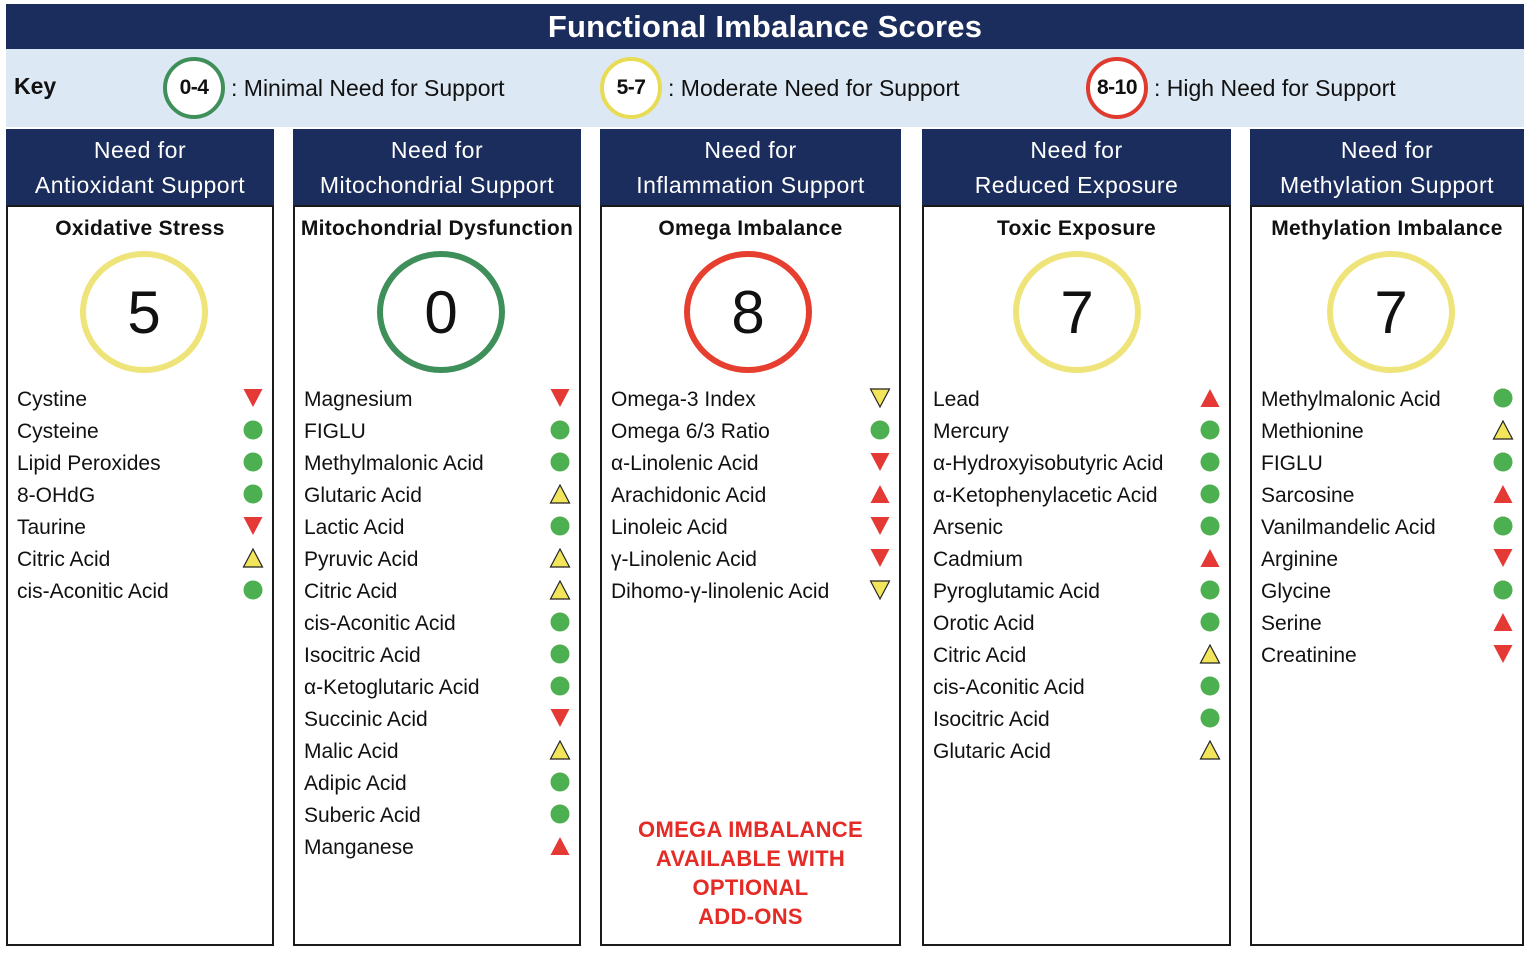  I want to click on key-text-minimal: : Minimal Need for Support, so click(368, 87).